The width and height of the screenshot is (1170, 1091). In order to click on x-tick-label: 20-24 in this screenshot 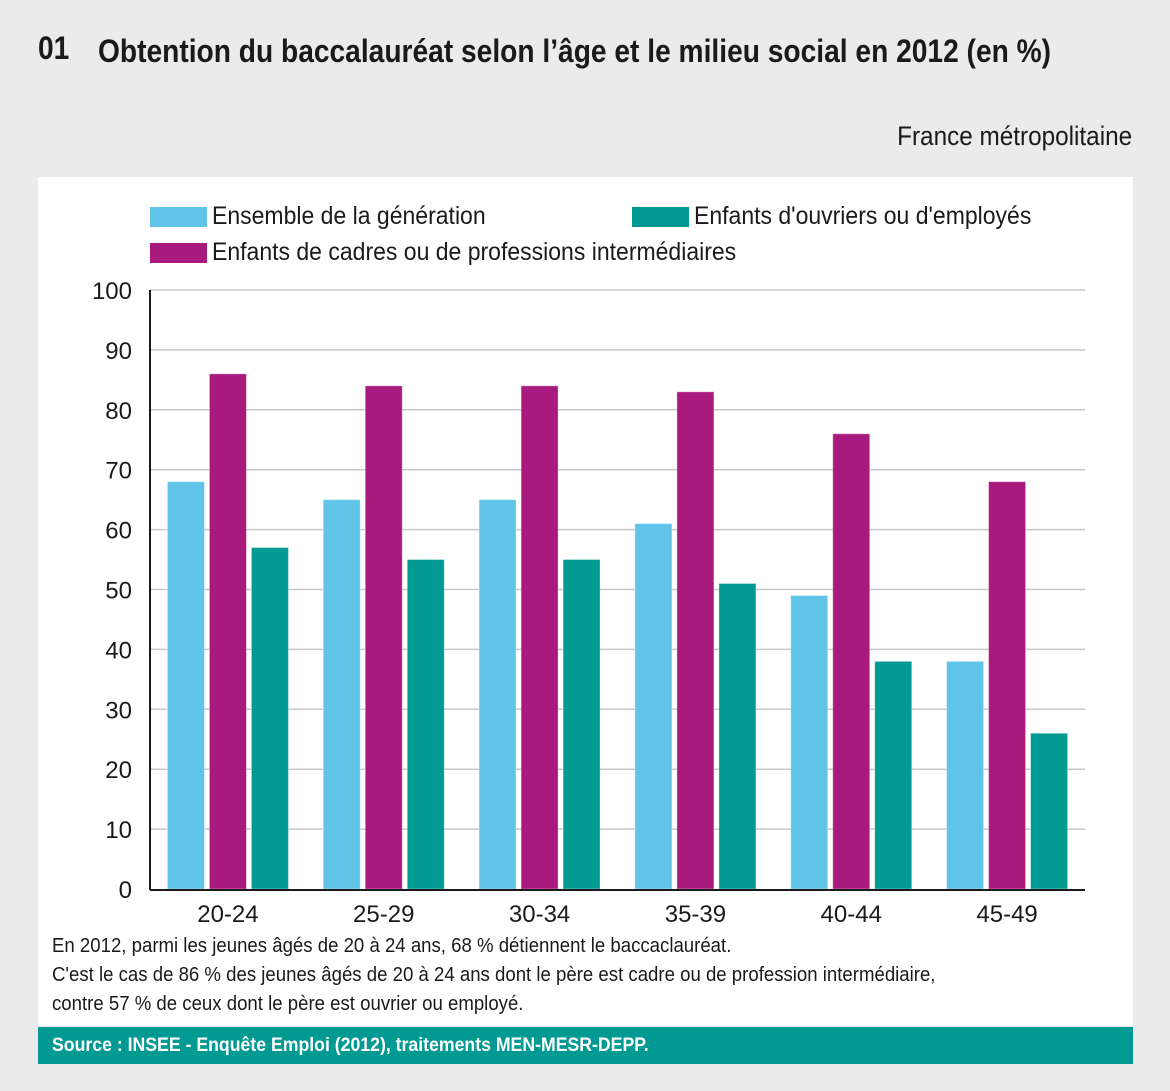, I will do `click(227, 914)`.